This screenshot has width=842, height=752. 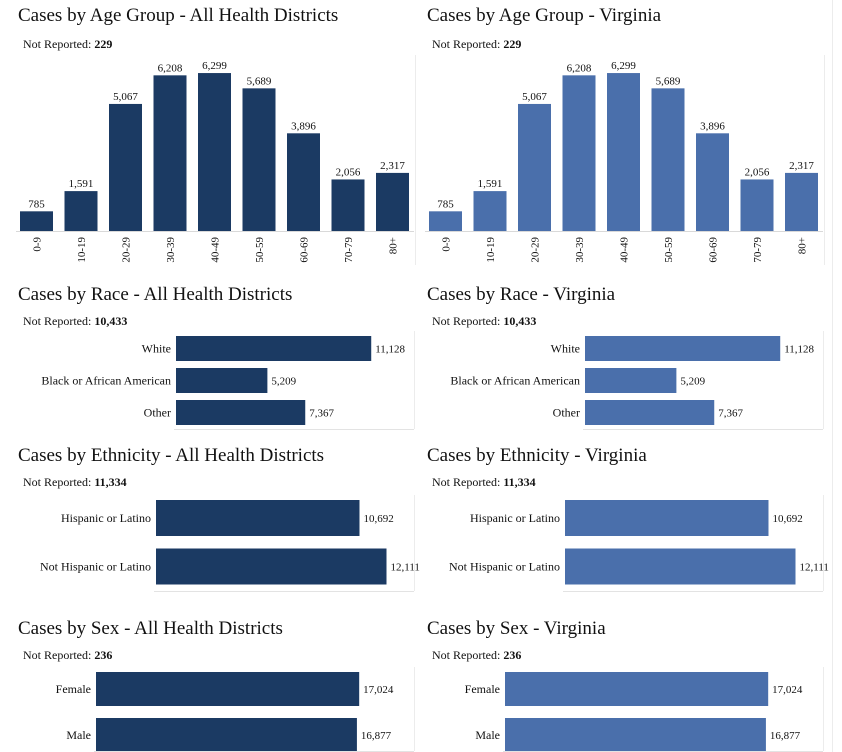 What do you see at coordinates (832, 376) in the screenshot?
I see `page-edge` at bounding box center [832, 376].